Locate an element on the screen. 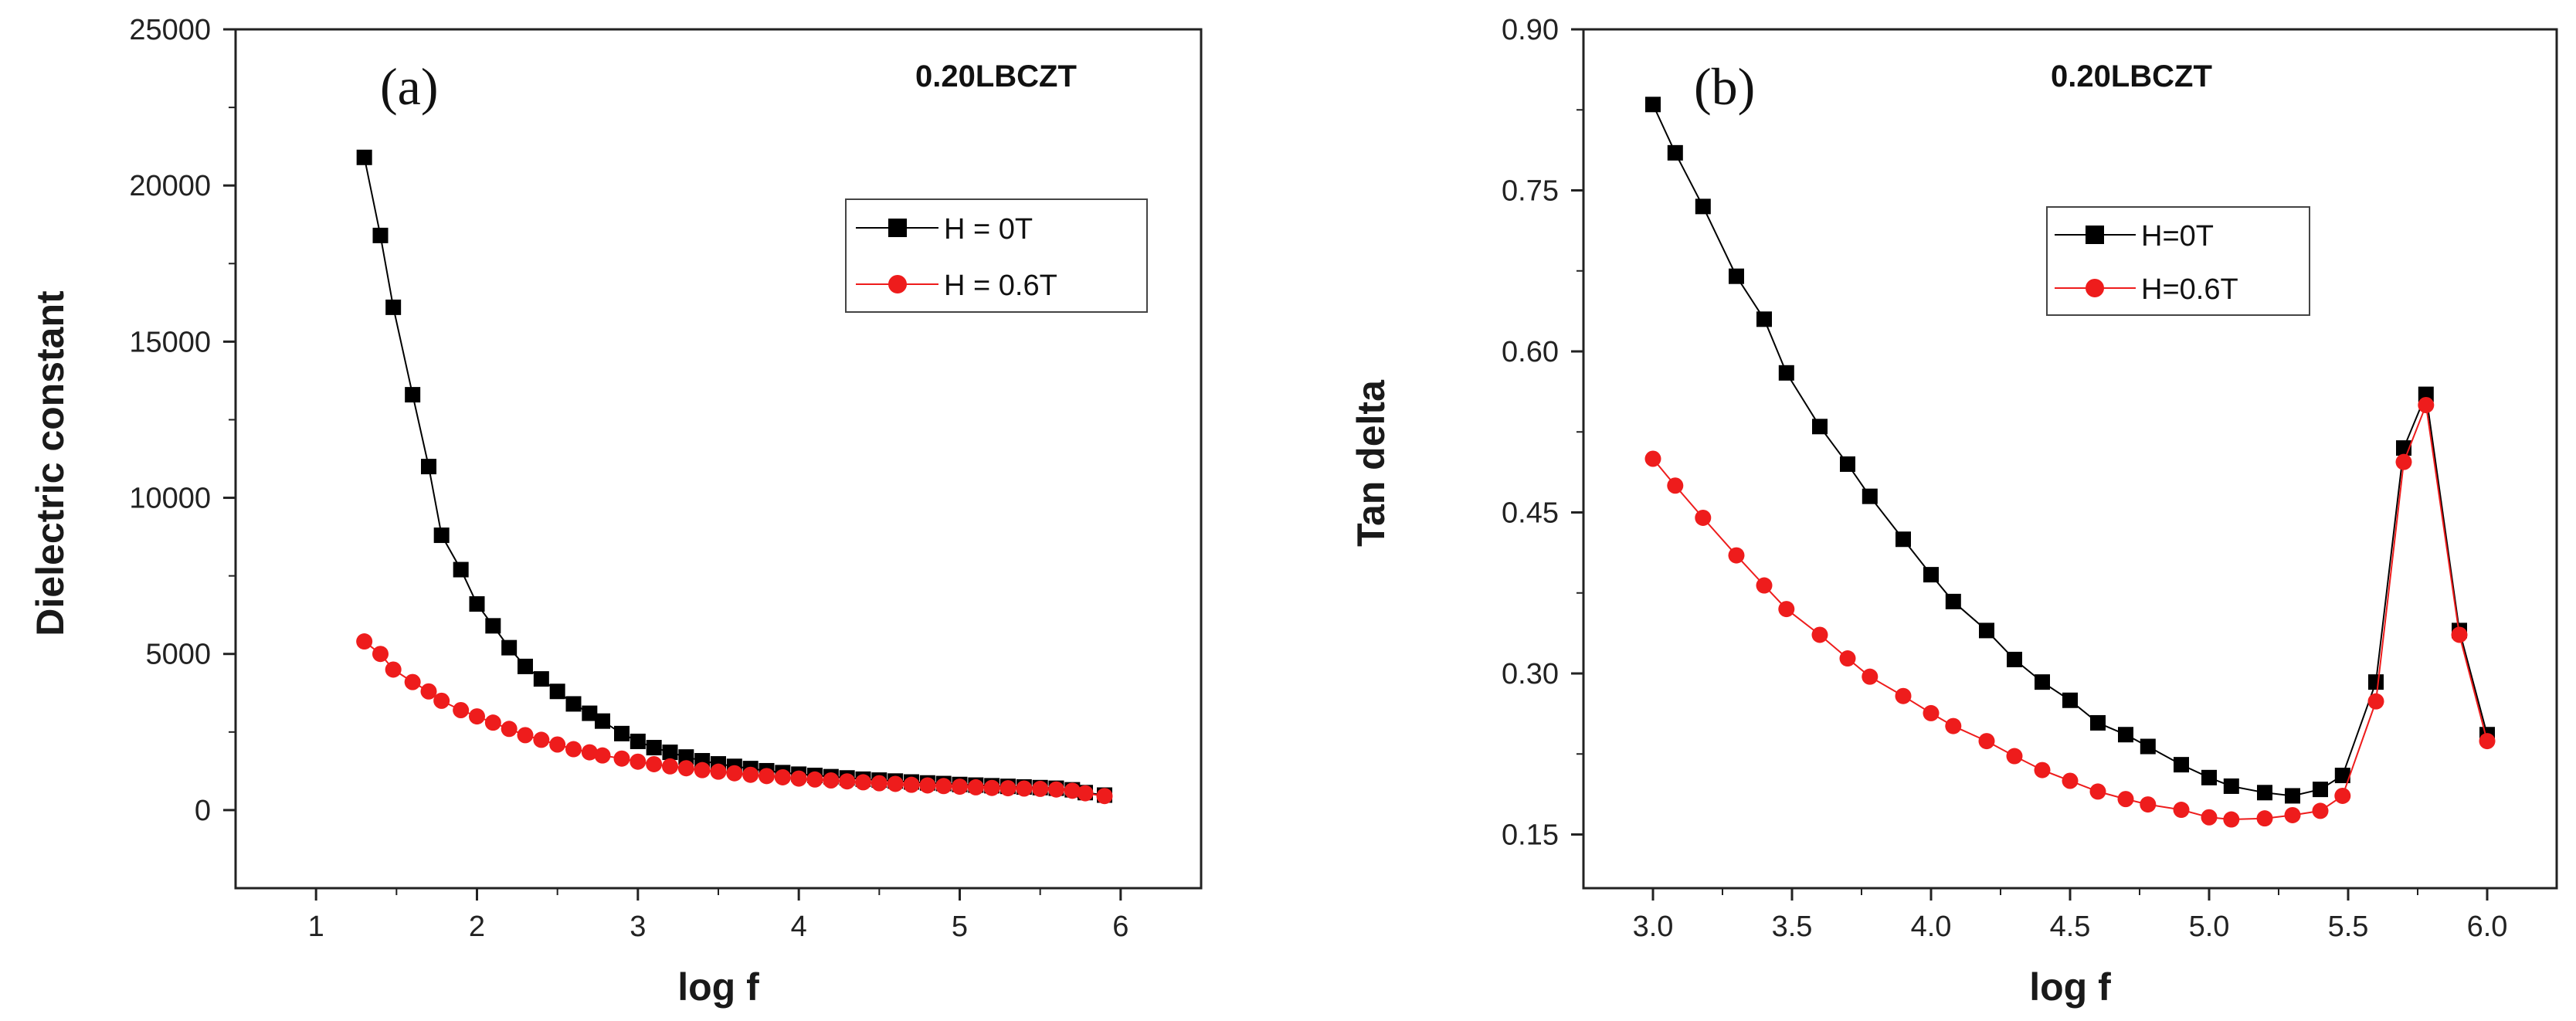  panel-a-ytick-label: 20000 is located at coordinates (170, 186).